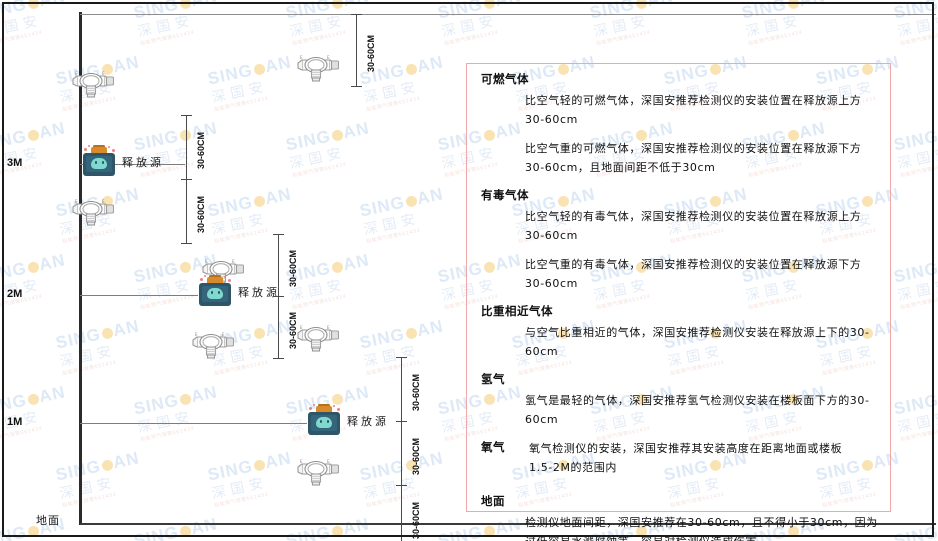 The height and width of the screenshot is (541, 938). I want to click on axis-label-2m: 2M, so click(15, 294).